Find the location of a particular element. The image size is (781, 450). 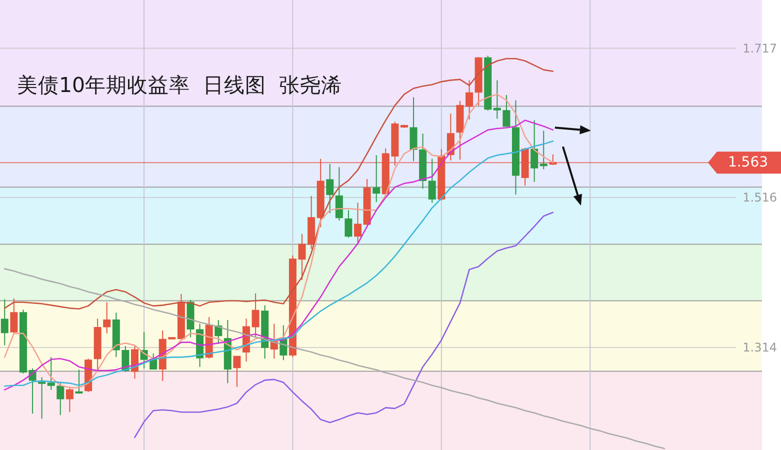

y-tick-label: 1.314 is located at coordinates (759, 347).